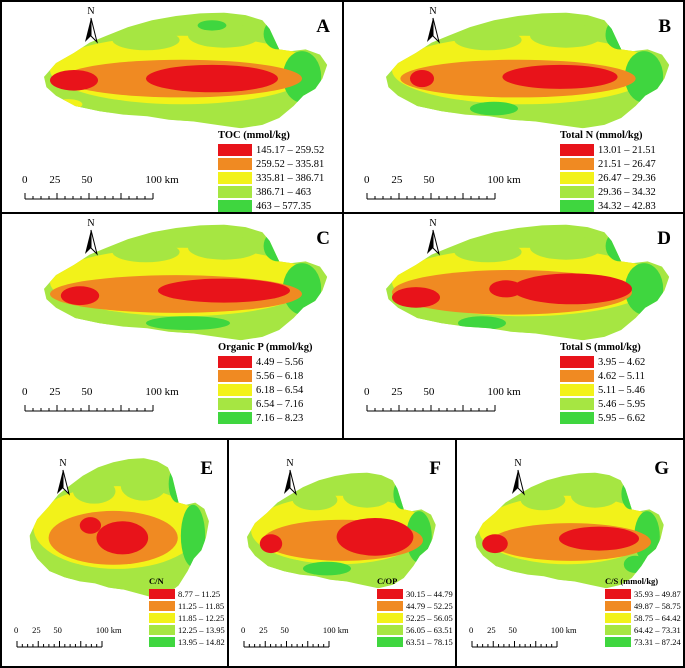 This screenshot has width=685, height=668. What do you see at coordinates (429, 642) in the screenshot?
I see `legend-class-label: 63.51 – 78.15` at bounding box center [429, 642].